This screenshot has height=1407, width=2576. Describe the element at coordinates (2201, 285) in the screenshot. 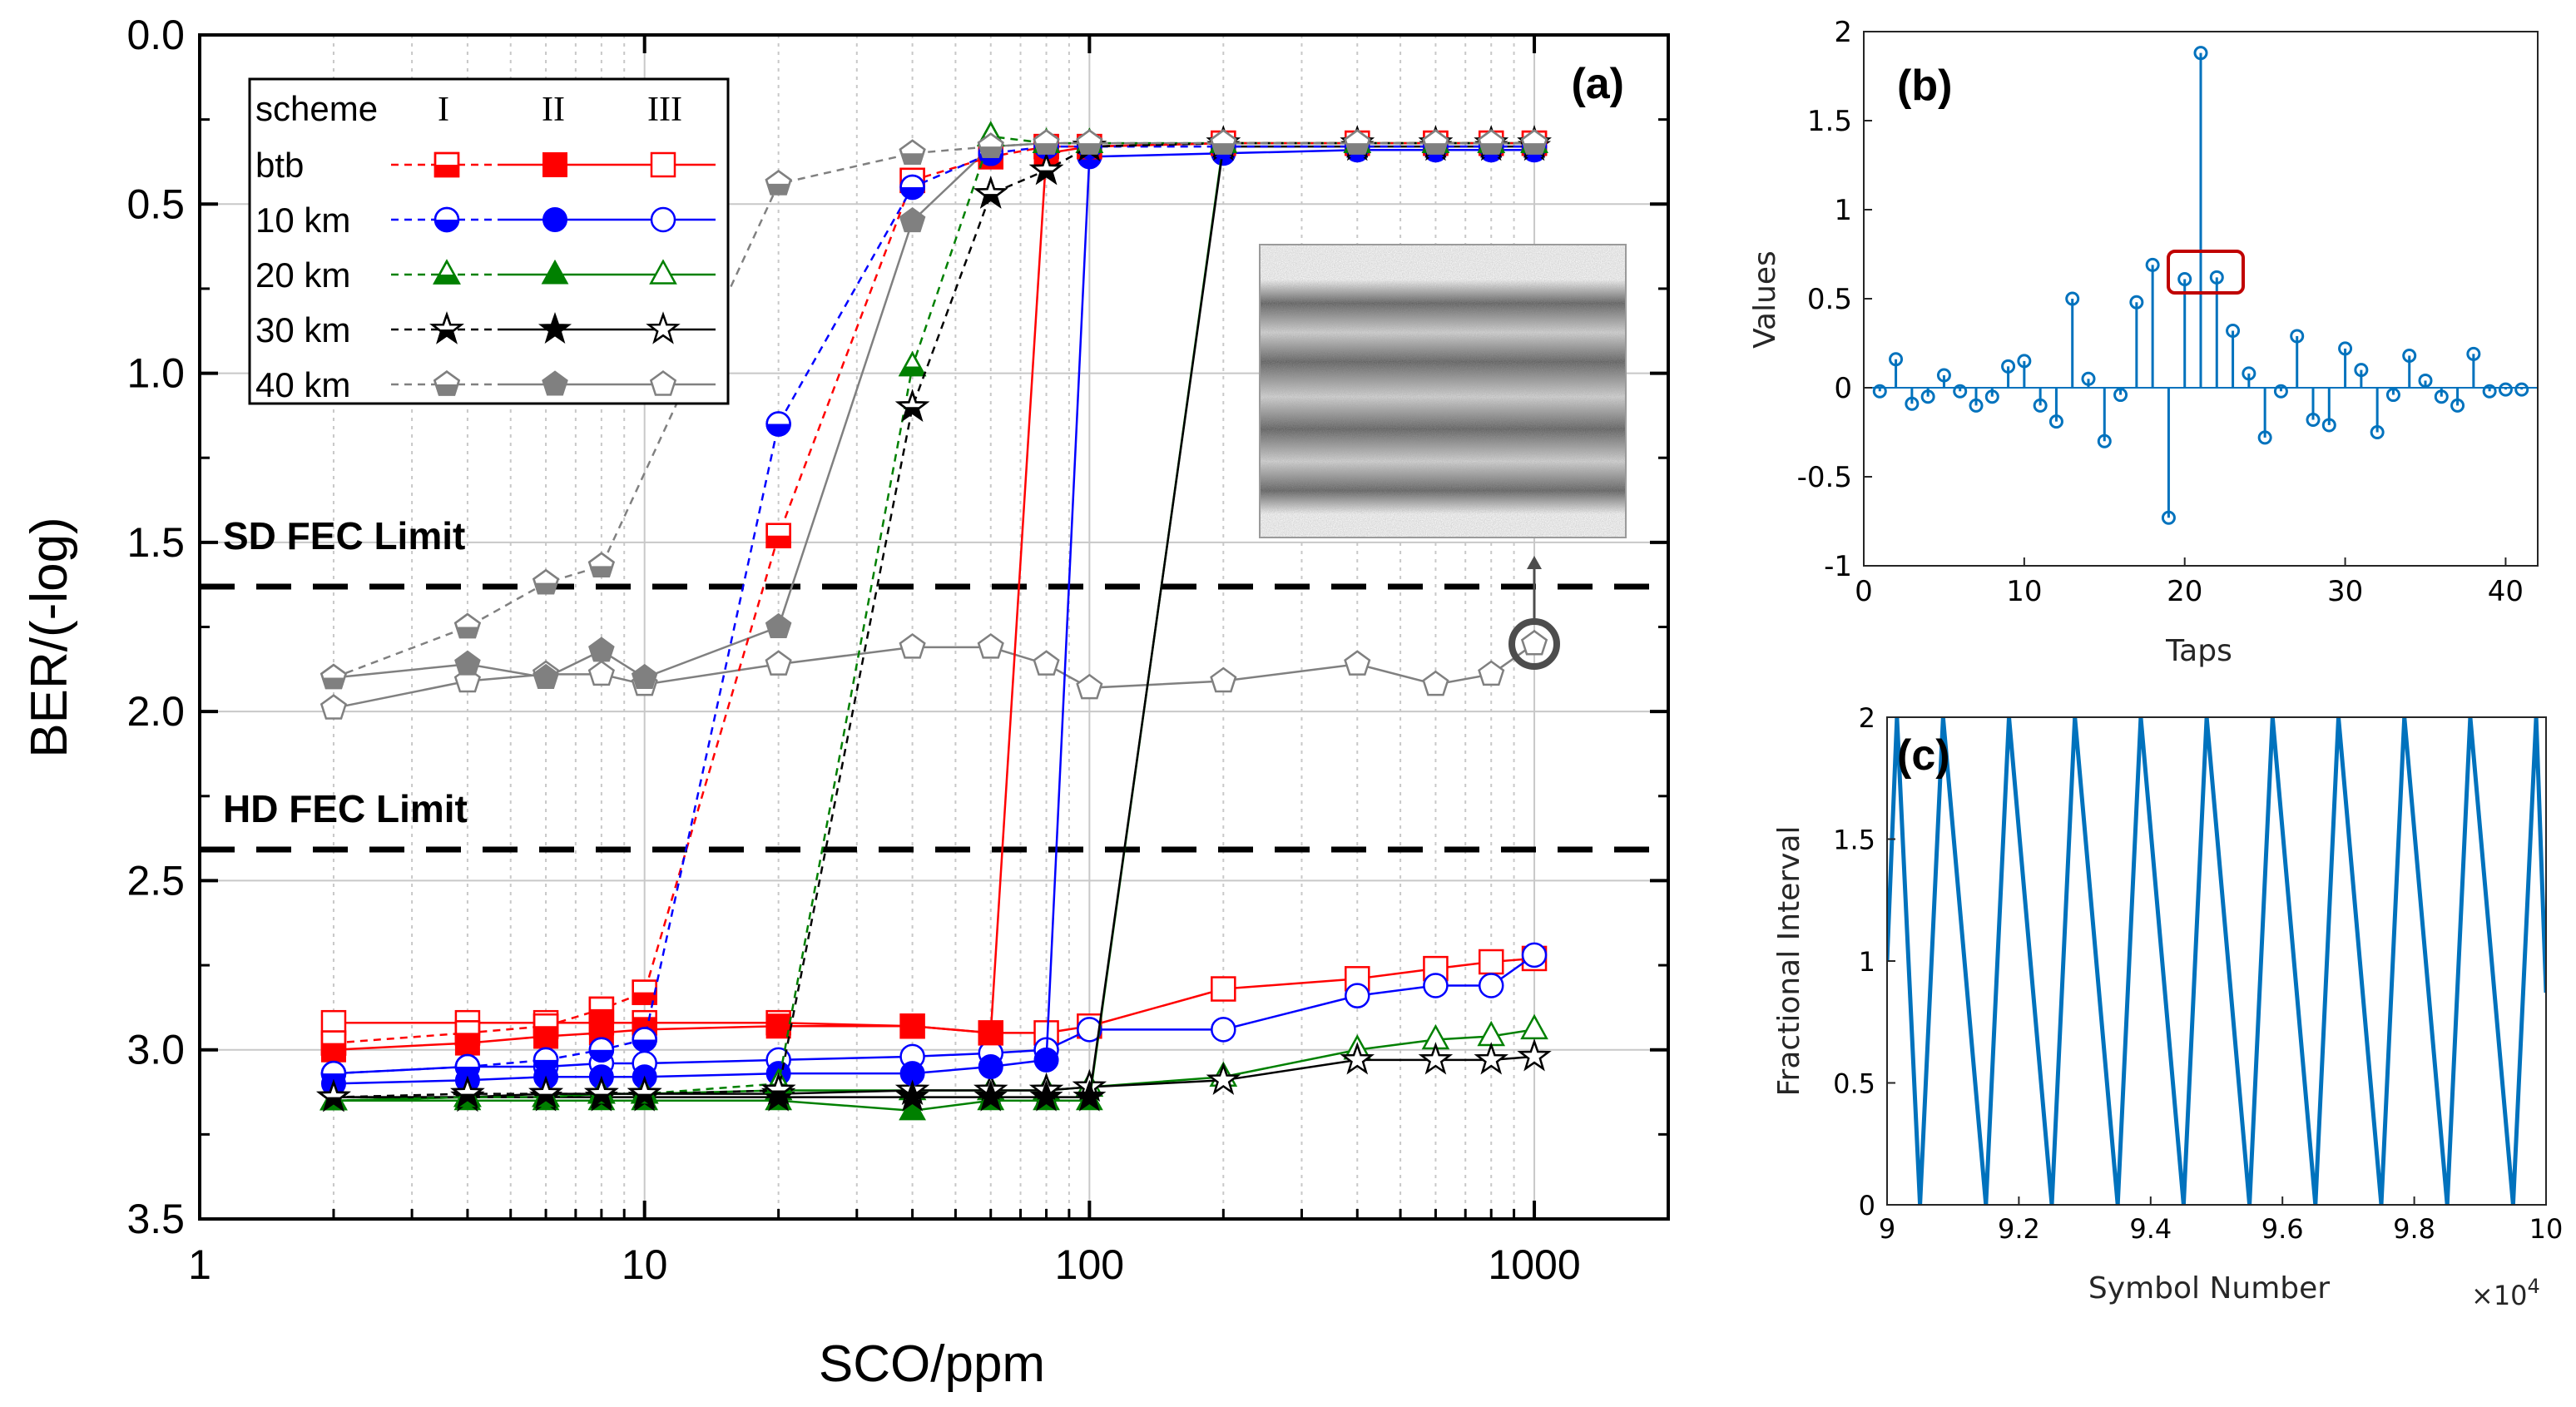

I see `panel-b-stems` at that location.